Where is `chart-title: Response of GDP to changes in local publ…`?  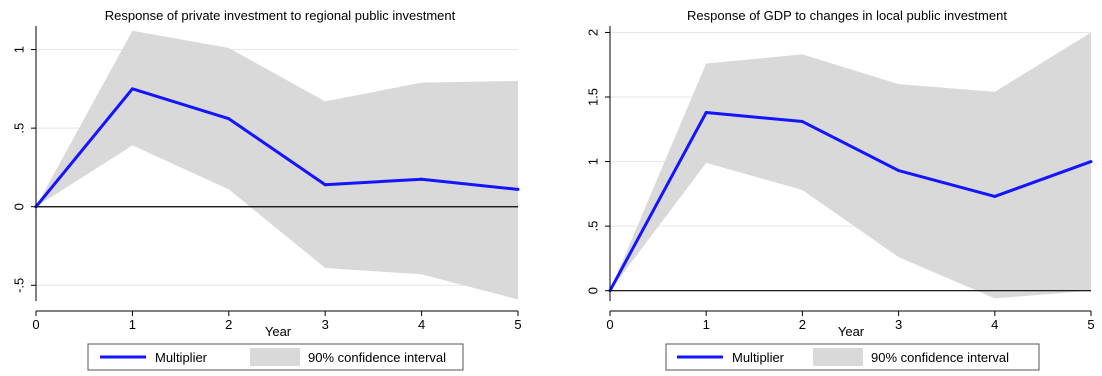 chart-title: Response of GDP to changes in local publ… is located at coordinates (847, 15).